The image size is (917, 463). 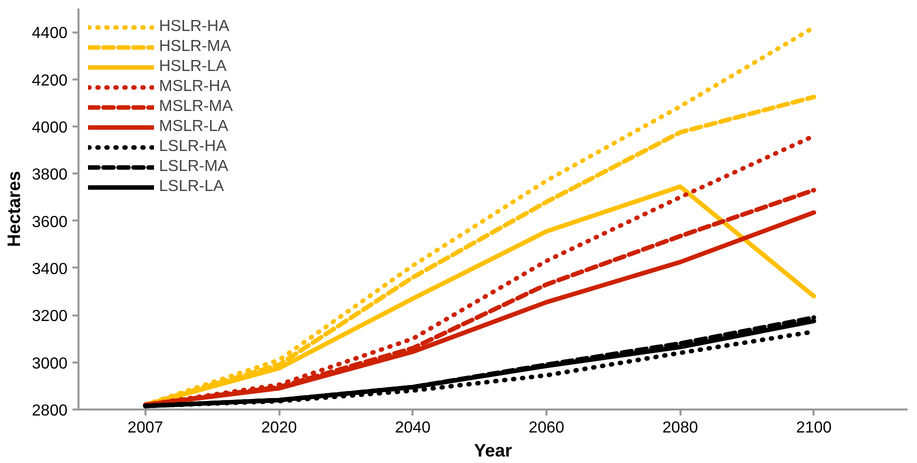 I want to click on legend-label: MSLR-HA, so click(x=195, y=87).